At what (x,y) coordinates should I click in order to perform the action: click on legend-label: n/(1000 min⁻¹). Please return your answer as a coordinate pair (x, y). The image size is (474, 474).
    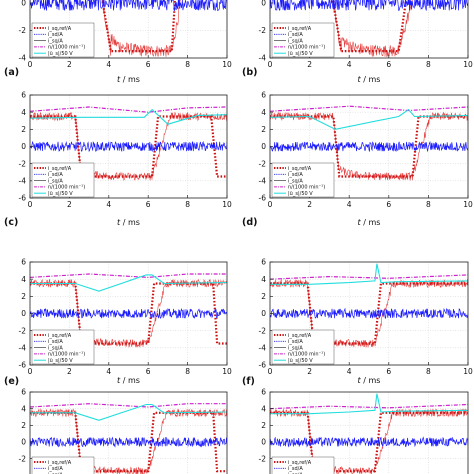
    Looking at the image, I should click on (66, 188).